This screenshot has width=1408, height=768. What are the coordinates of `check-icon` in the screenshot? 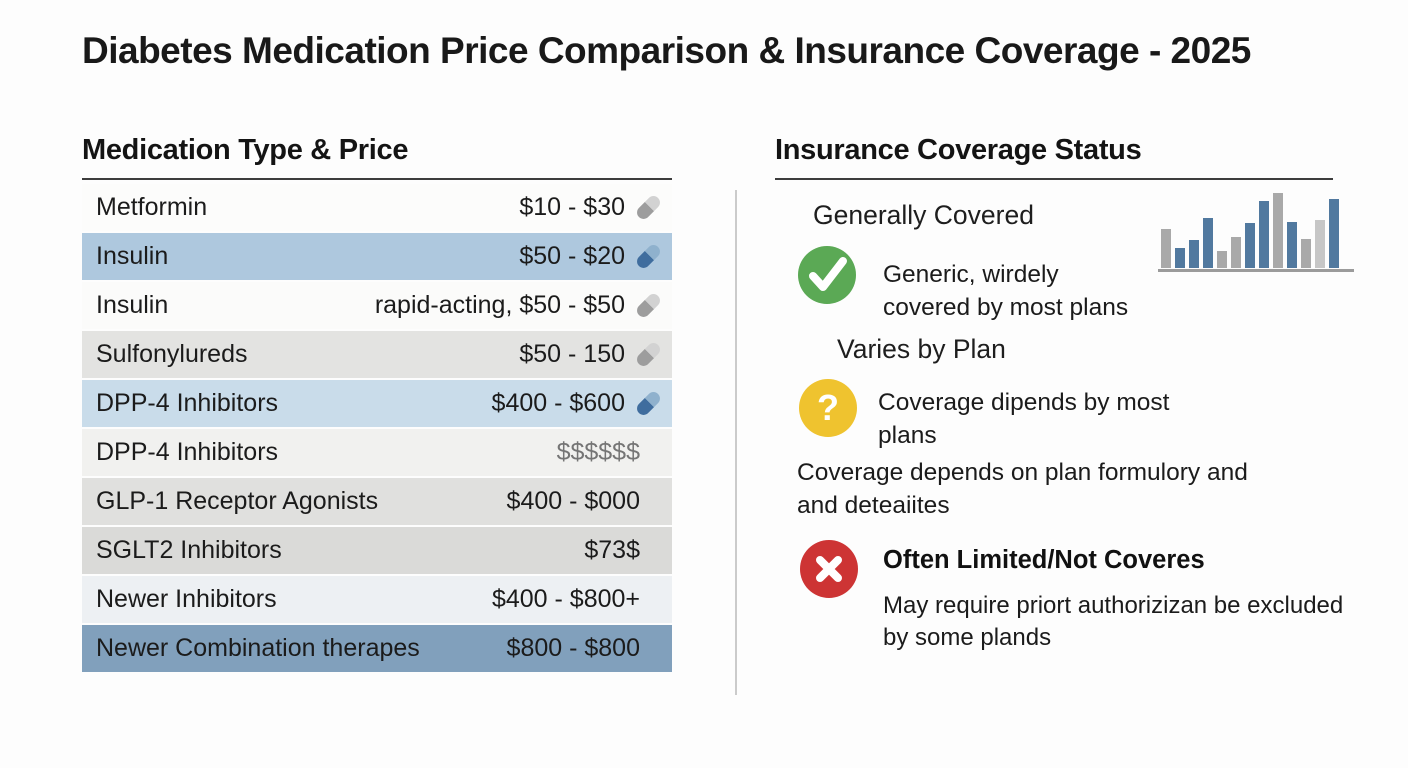 It's located at (827, 275).